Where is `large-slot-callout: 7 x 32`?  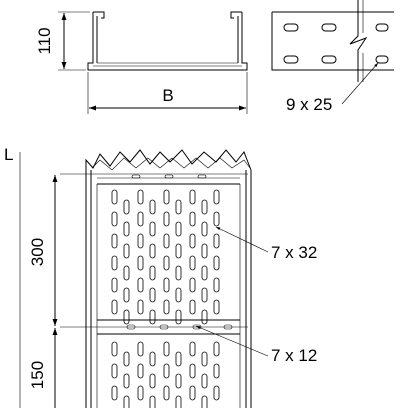 large-slot-callout: 7 x 32 is located at coordinates (294, 252).